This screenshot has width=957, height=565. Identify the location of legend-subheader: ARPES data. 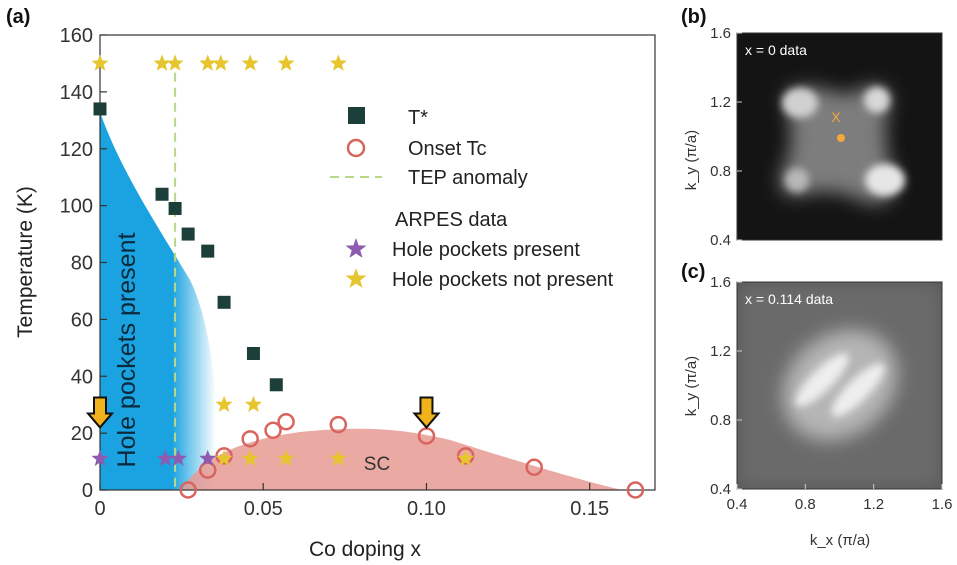
(451, 220).